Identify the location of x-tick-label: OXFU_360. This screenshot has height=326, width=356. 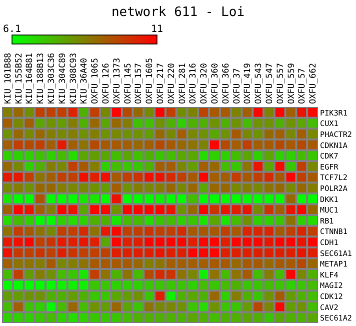
(215, 83).